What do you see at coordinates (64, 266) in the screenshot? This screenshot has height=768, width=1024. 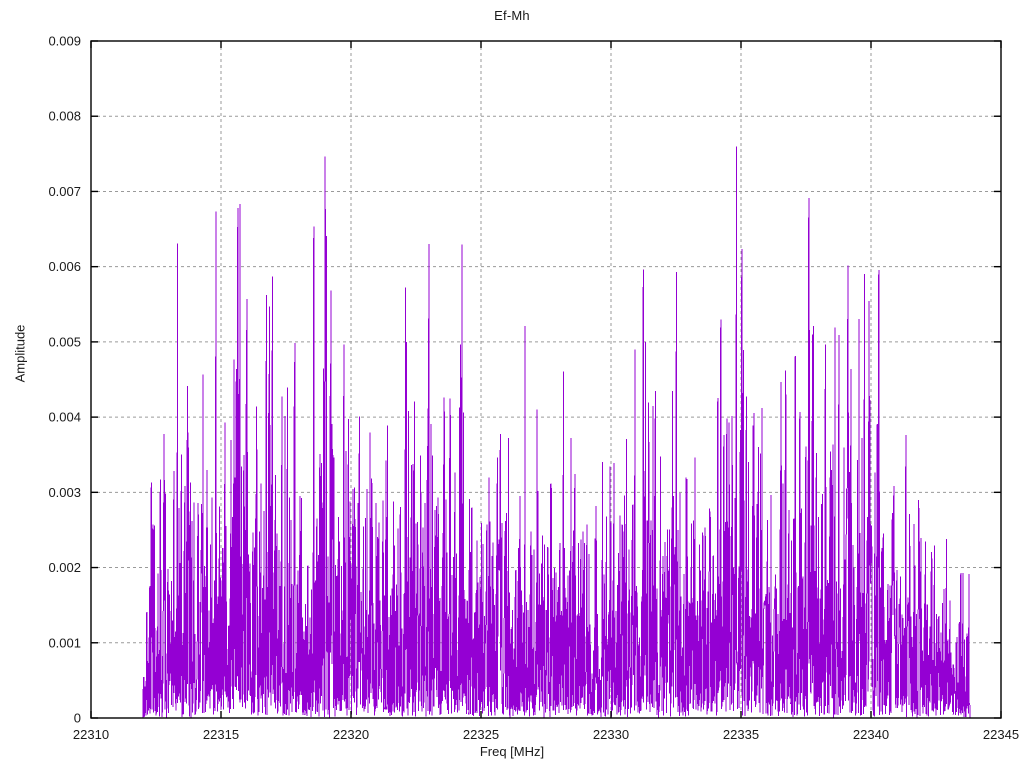 I see `svg-text: 0.006` at bounding box center [64, 266].